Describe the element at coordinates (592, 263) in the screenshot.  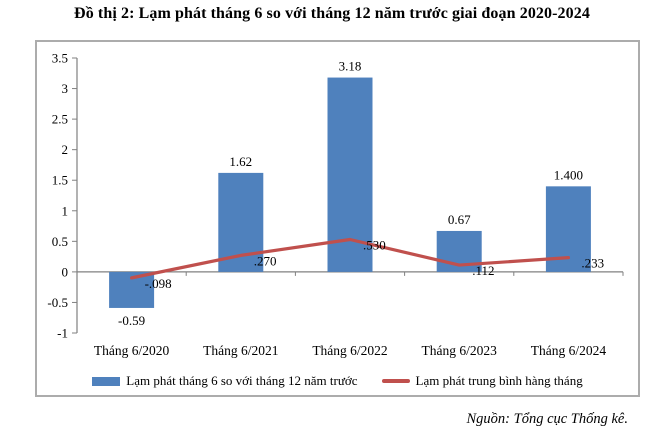
I see `line-value-label: .233` at that location.